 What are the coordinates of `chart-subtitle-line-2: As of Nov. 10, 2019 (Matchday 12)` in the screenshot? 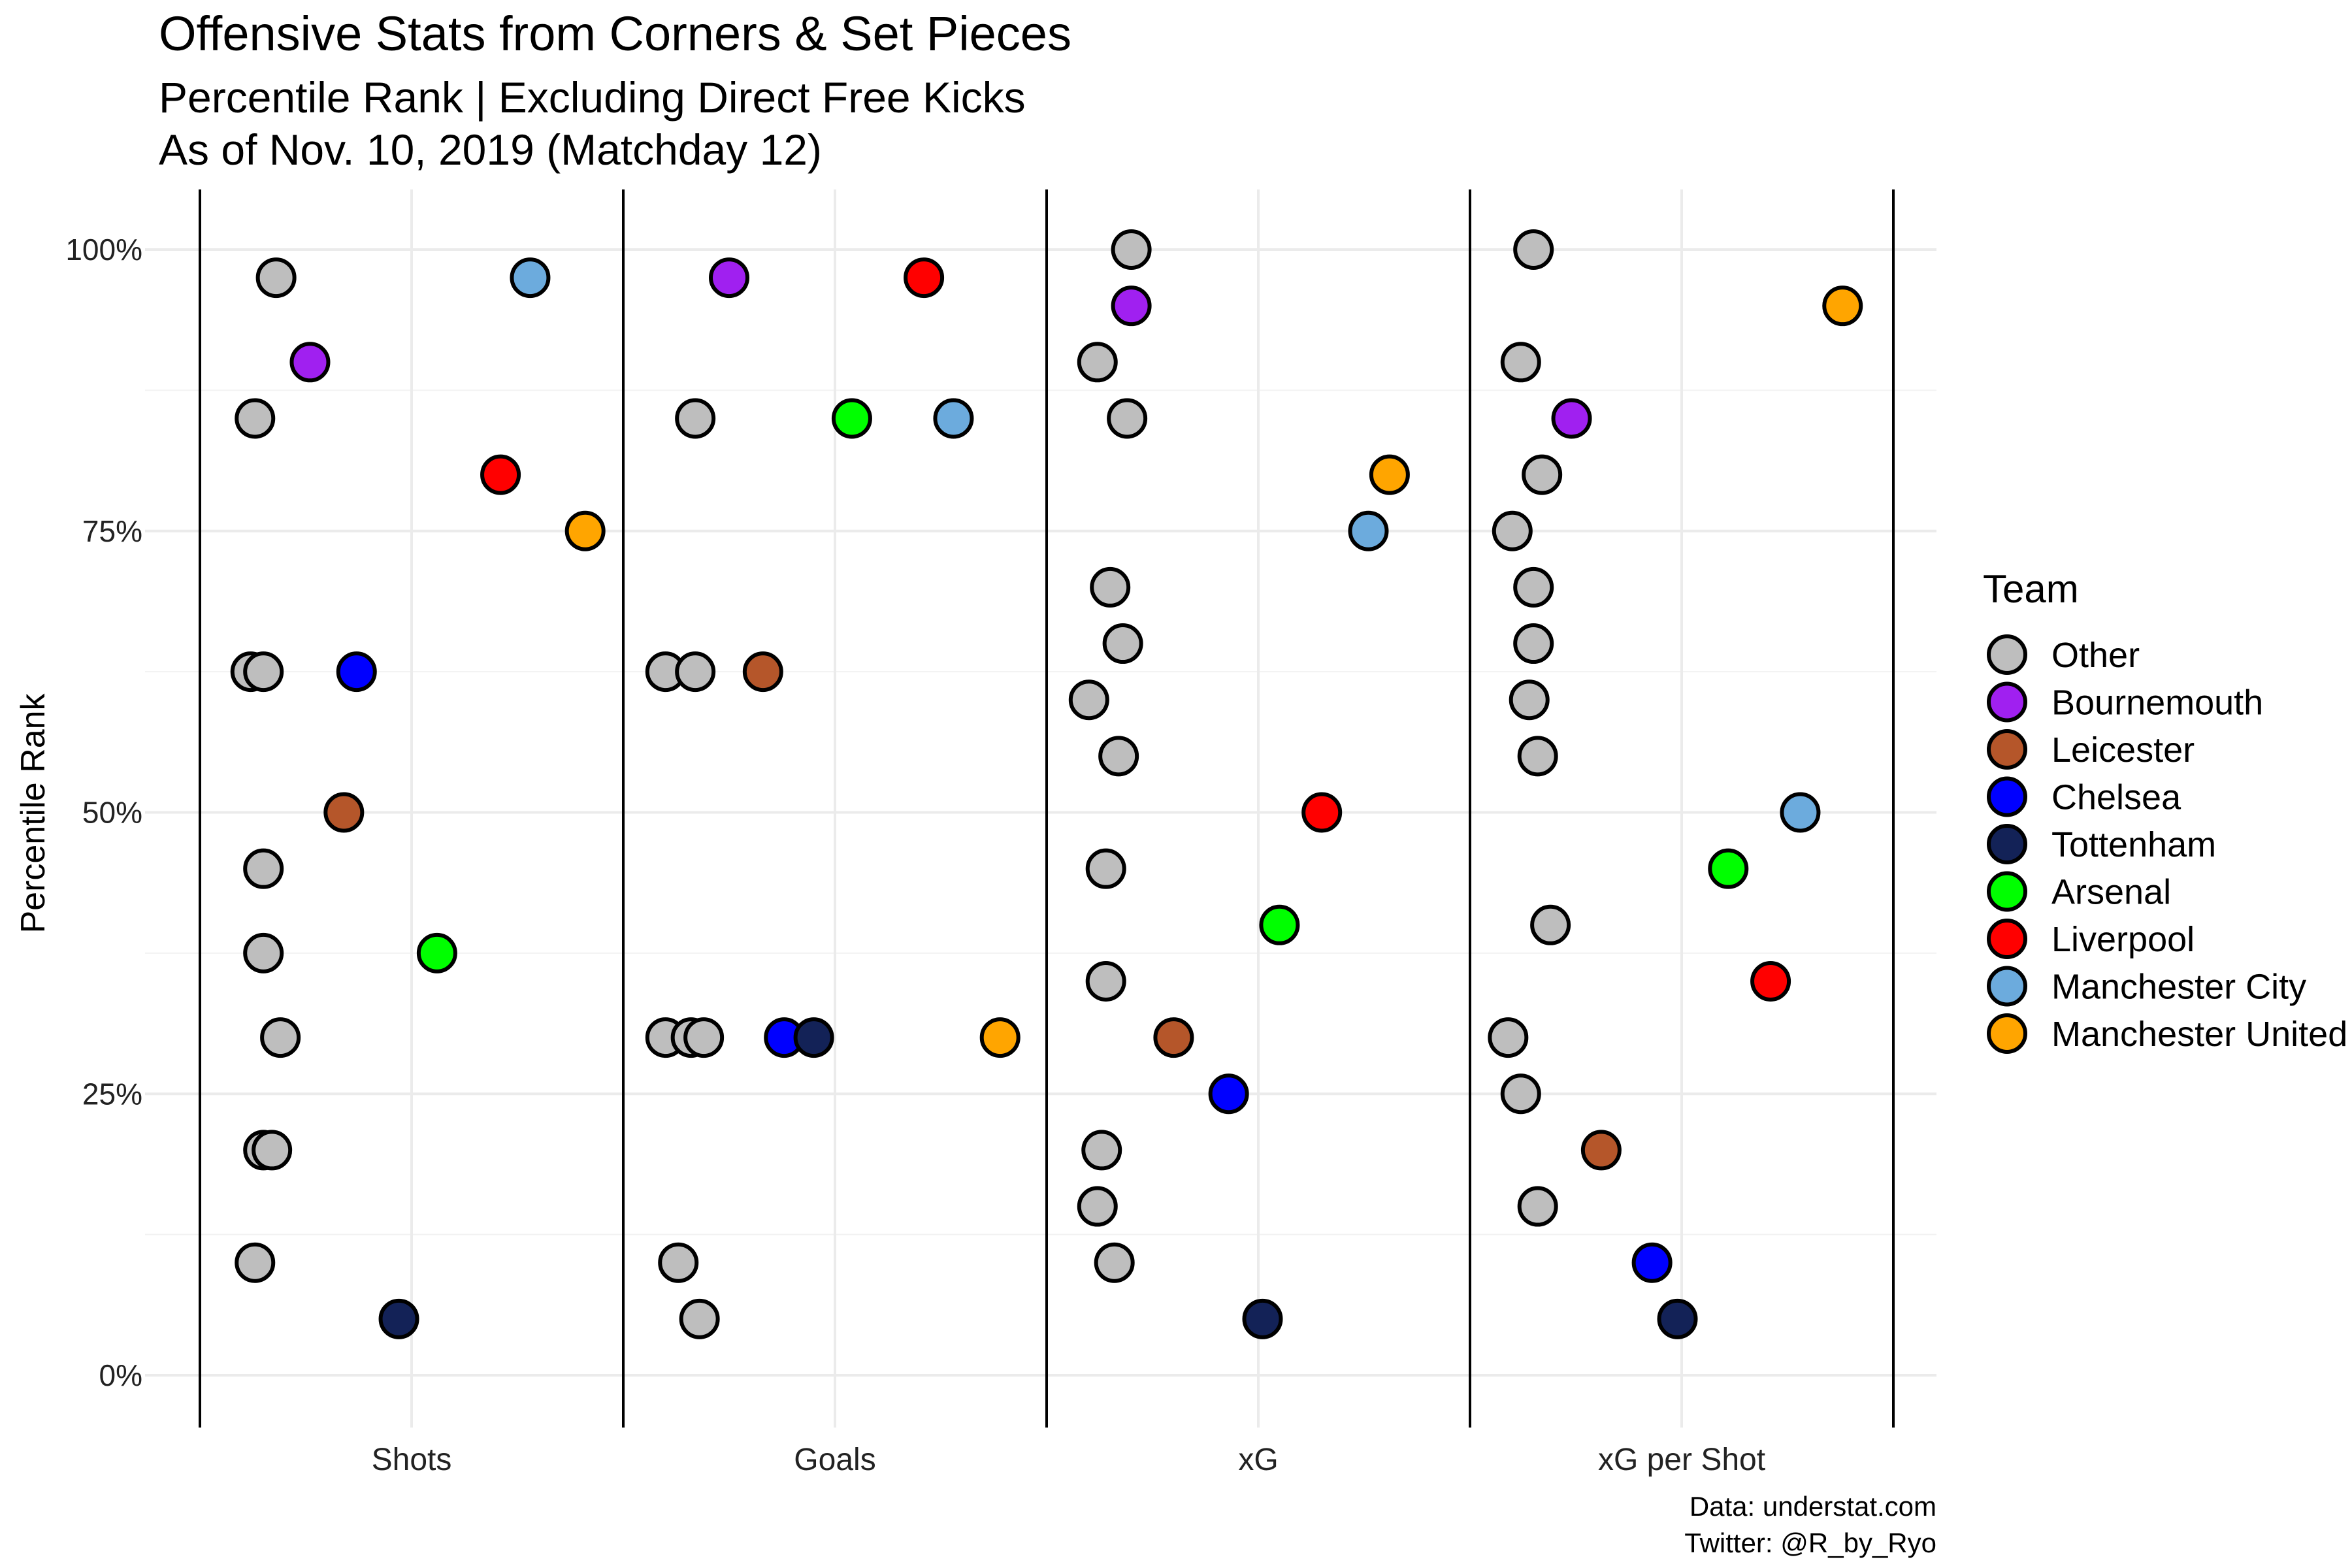 It's located at (490, 149).